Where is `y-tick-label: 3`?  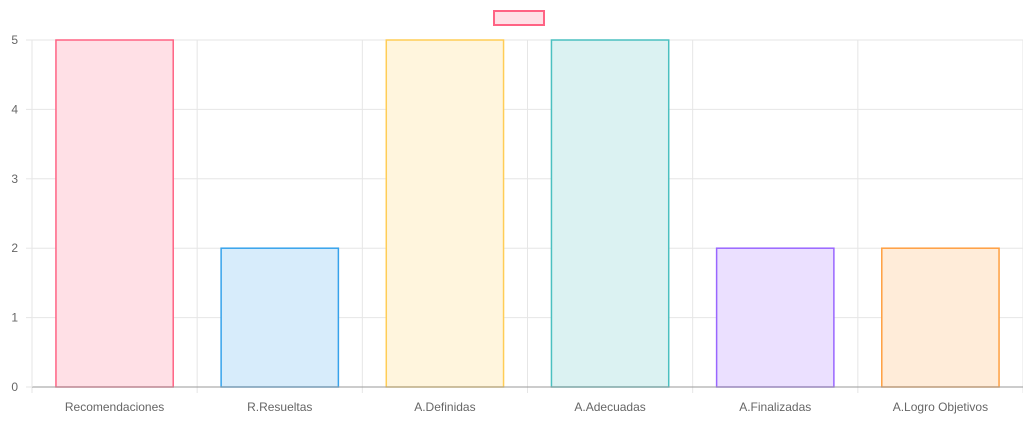
y-tick-label: 3 is located at coordinates (14, 179).